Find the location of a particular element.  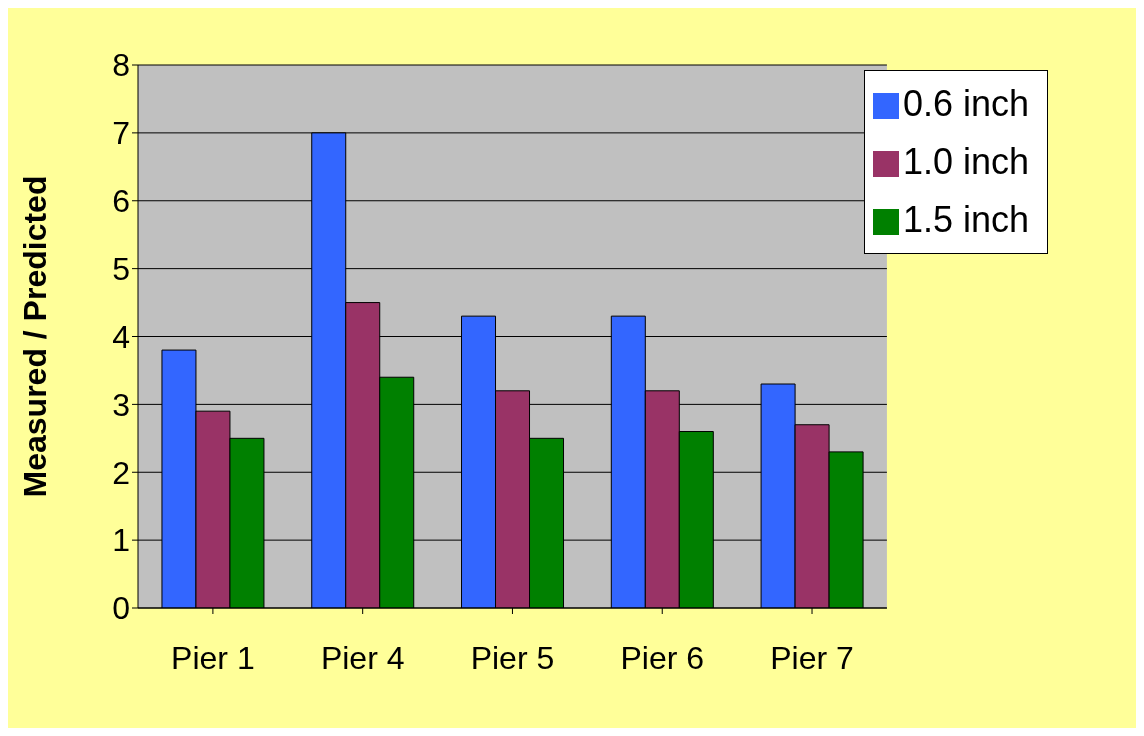

x-tick-label: Pier 5 is located at coordinates (512, 657).